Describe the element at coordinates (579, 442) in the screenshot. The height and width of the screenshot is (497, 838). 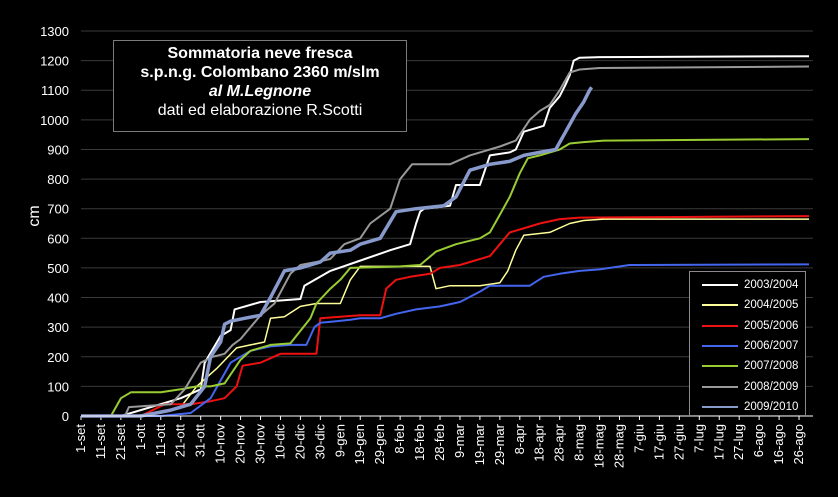
I see `x-tick-label: 8-mag` at that location.